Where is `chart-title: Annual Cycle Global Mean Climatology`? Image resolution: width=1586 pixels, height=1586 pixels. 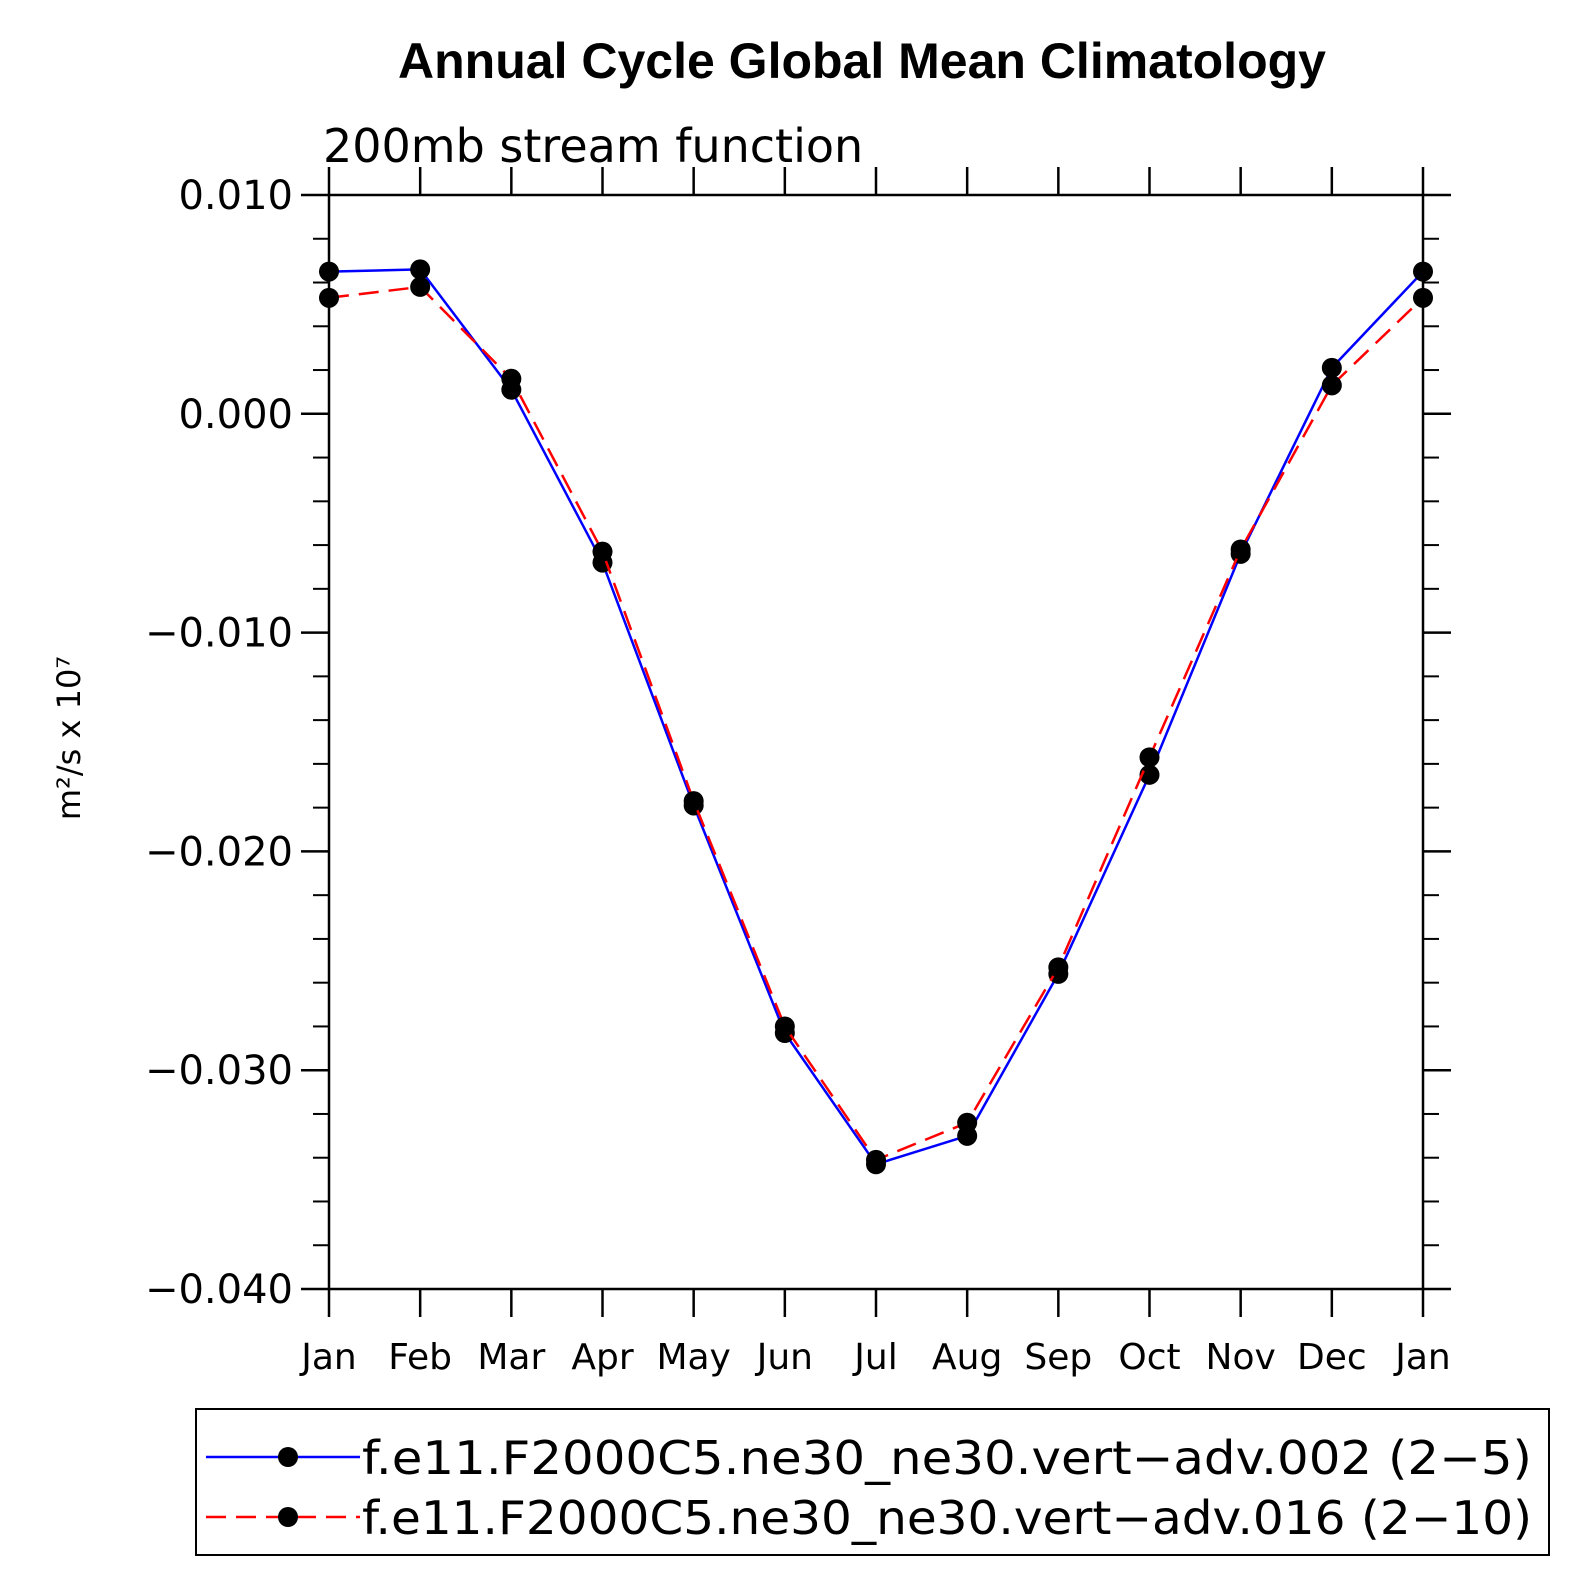
chart-title: Annual Cycle Global Mean Climatology is located at coordinates (862, 61).